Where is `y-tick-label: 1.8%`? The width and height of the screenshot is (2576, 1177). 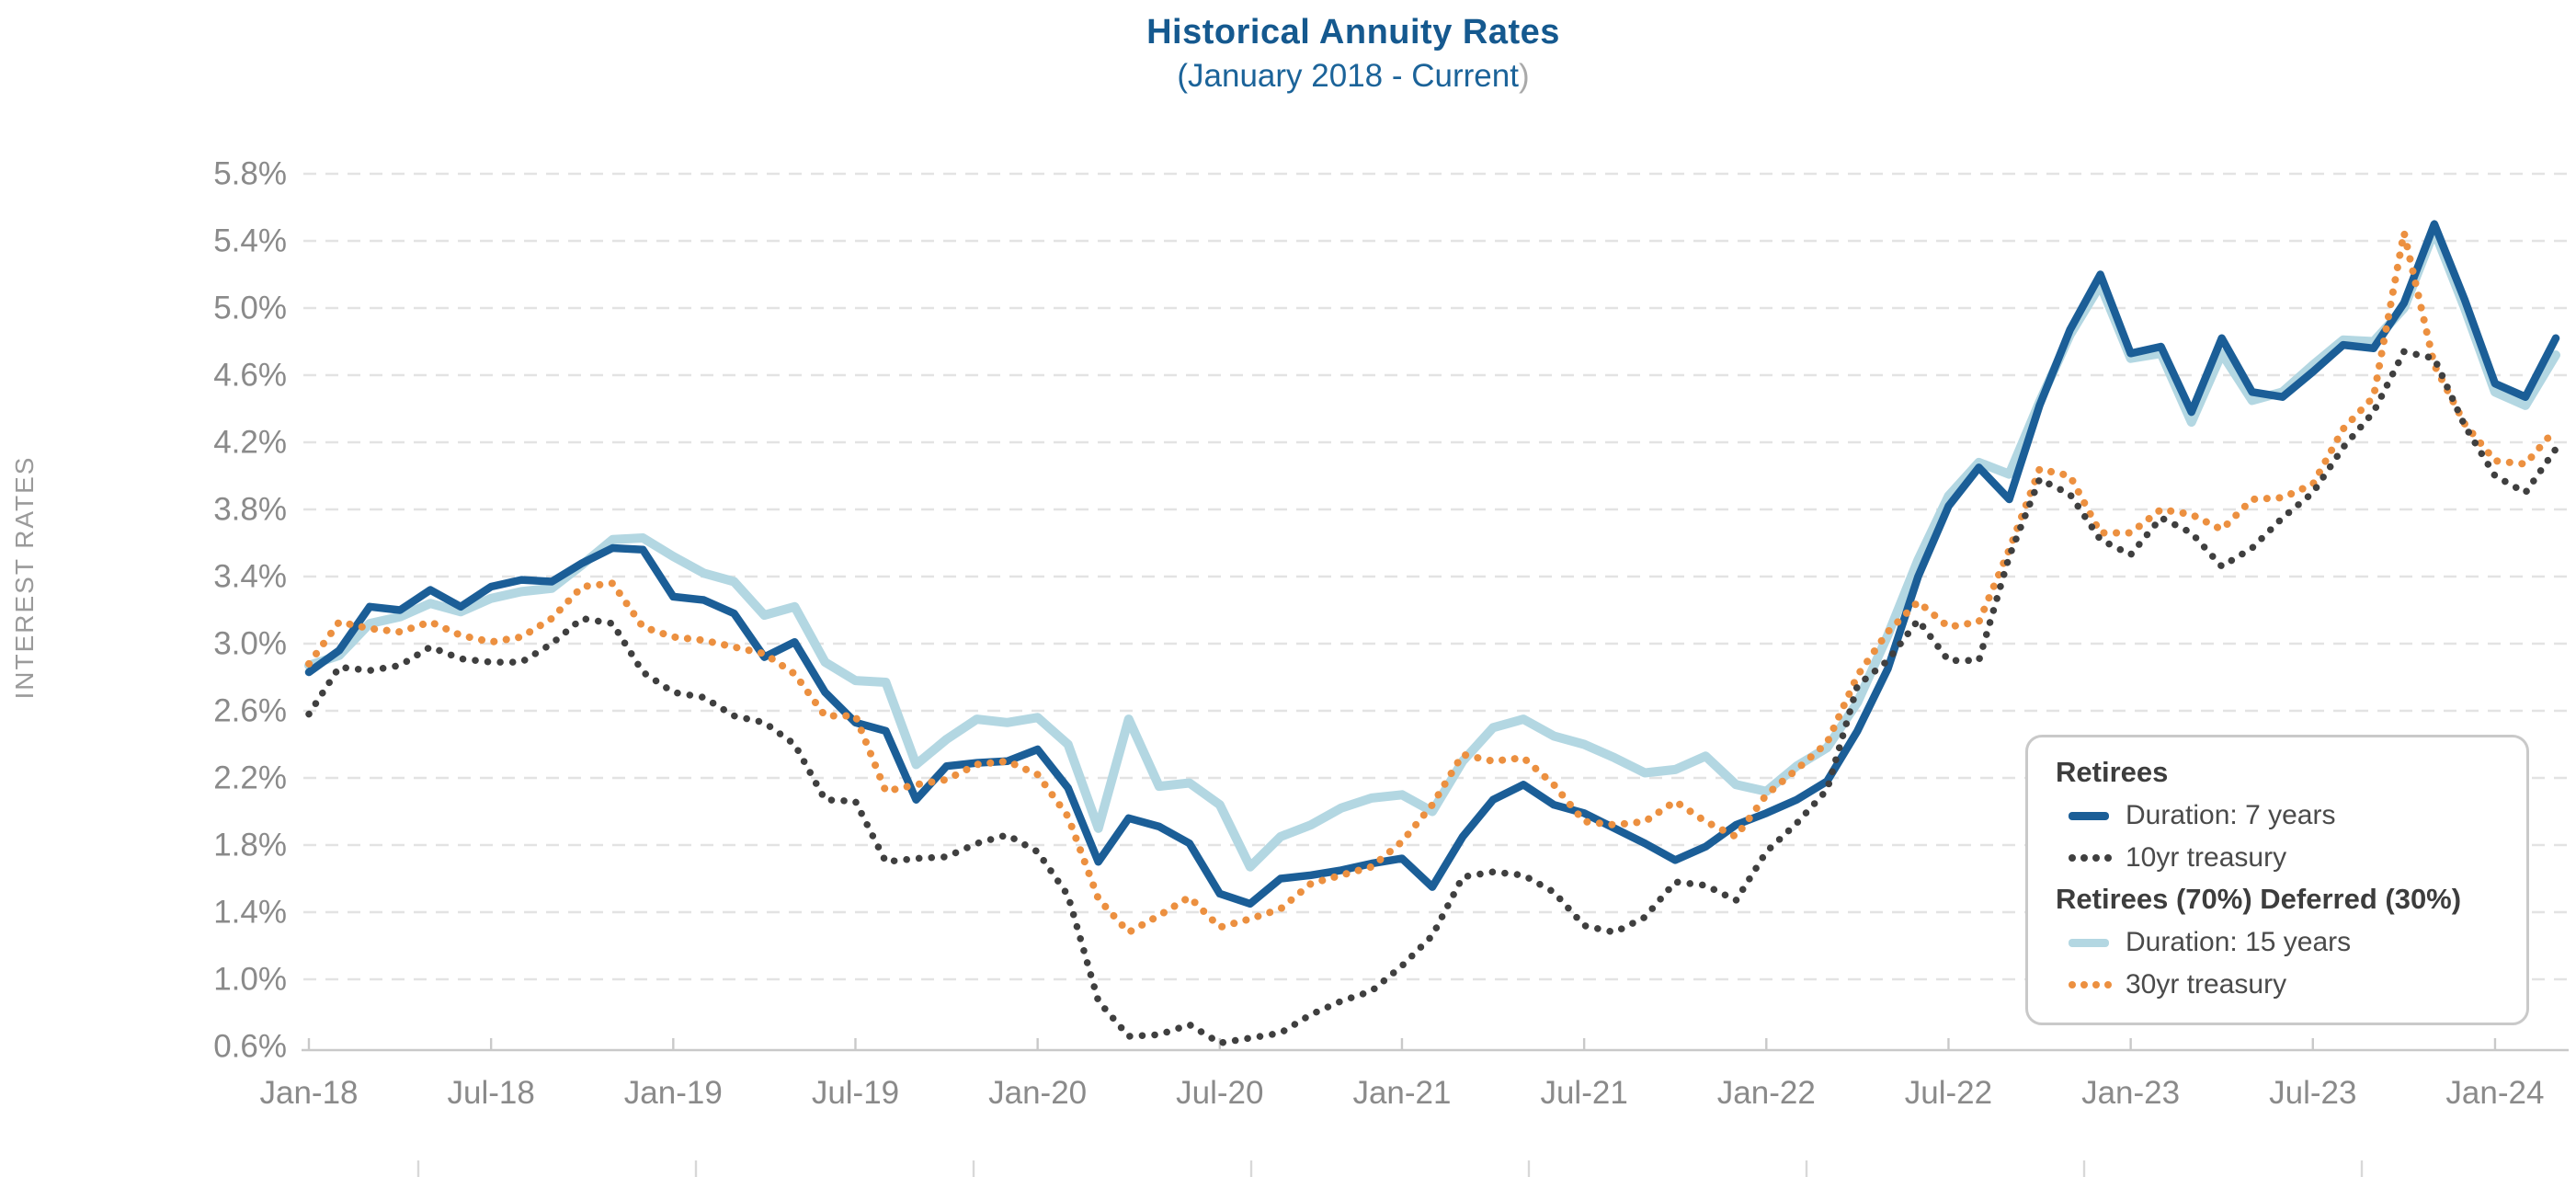 y-tick-label: 1.8% is located at coordinates (250, 846).